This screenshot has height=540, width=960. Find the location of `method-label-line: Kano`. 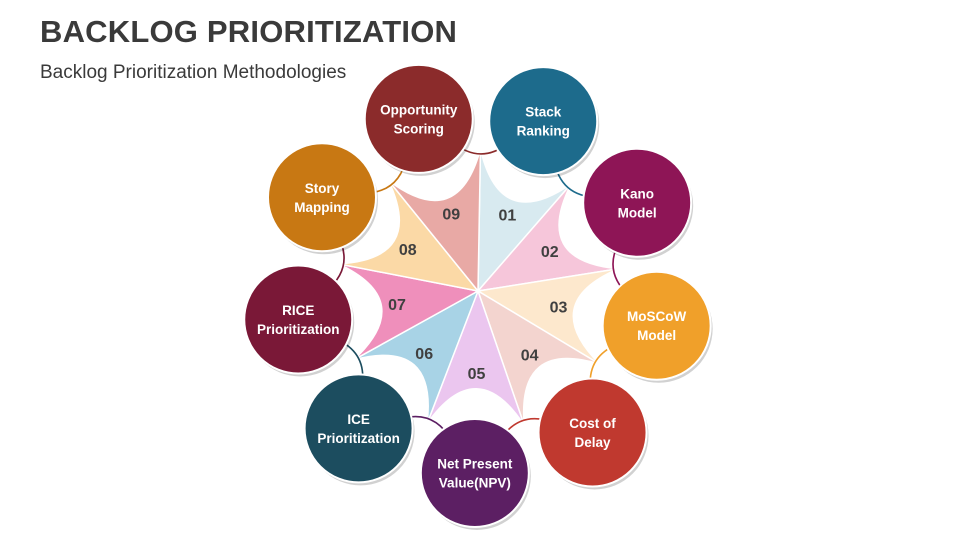

method-label-line: Kano is located at coordinates (637, 193).